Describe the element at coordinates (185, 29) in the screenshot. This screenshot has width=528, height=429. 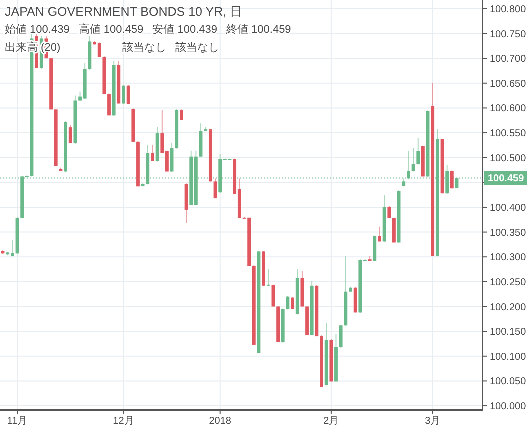
I see `annotation: 安値 100.439` at that location.